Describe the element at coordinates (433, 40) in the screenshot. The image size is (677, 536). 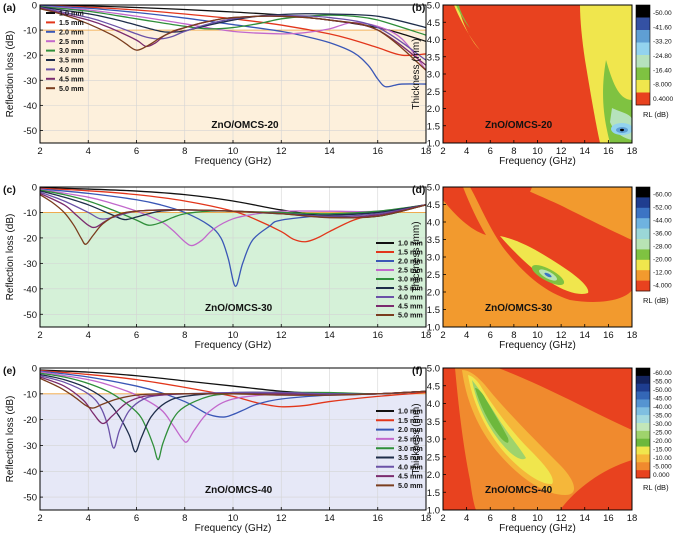
I see `tick-label-y: 4.0` at that location.